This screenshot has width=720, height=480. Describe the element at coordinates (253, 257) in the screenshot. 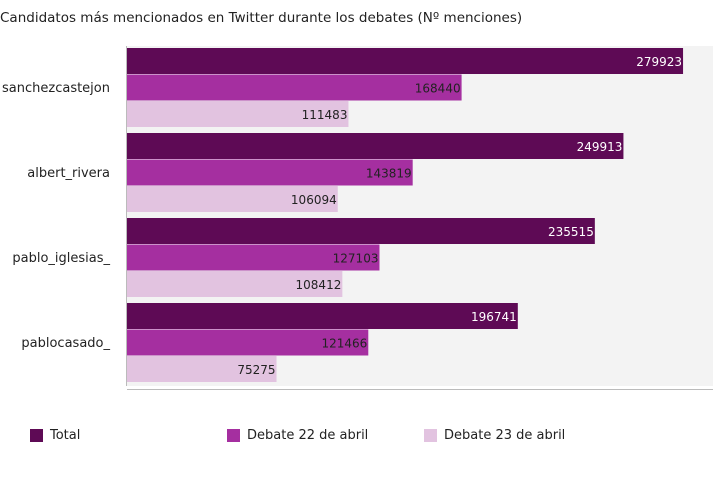

I see `bar-pablo-iglesias-debate-22-de-abril` at that location.